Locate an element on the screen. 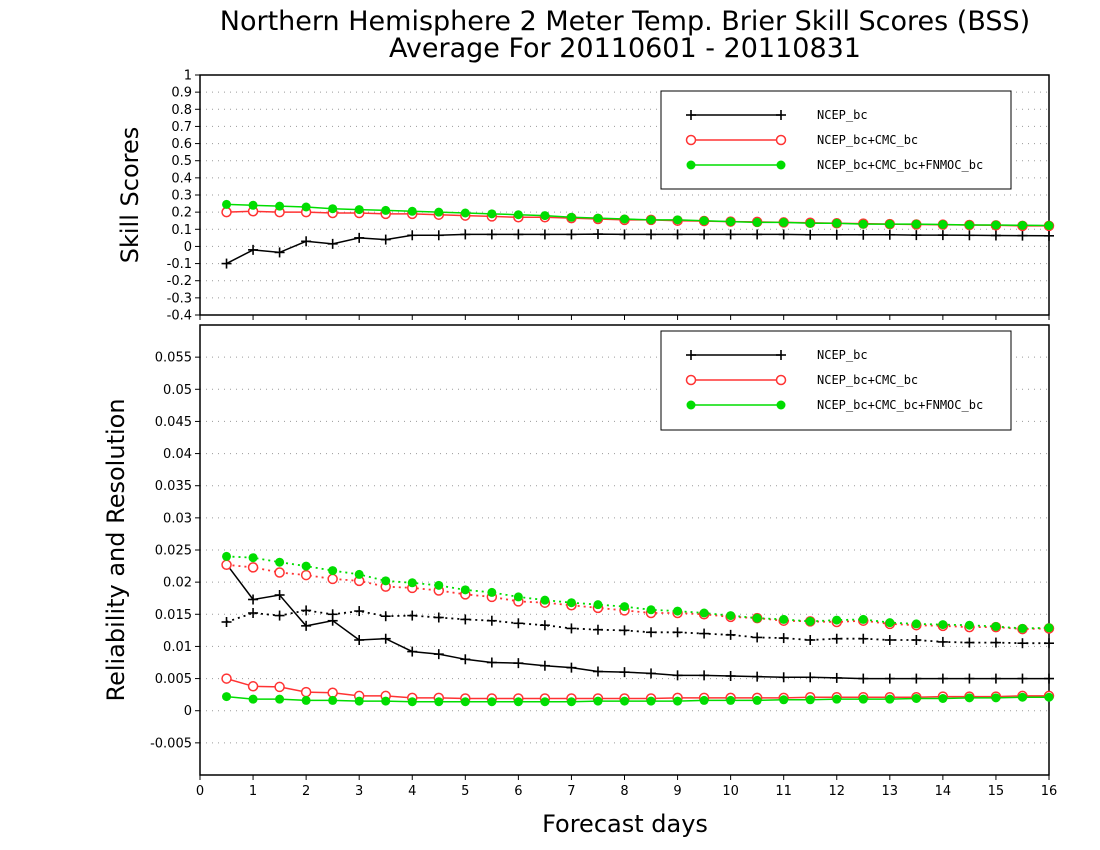 The image size is (1100, 850). x-tick-label: 13 is located at coordinates (890, 791).